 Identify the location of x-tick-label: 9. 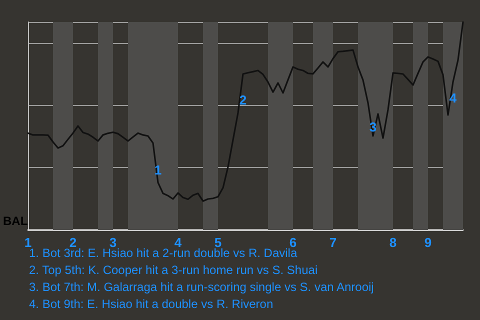
(428, 242).